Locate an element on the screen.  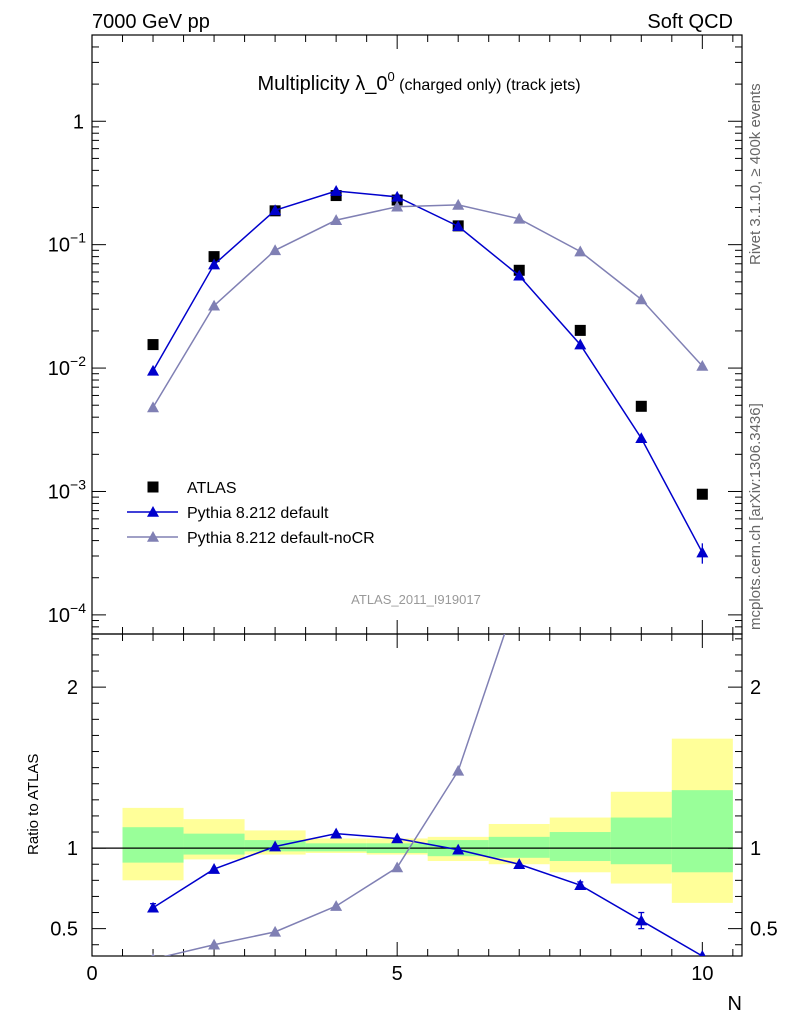
y-tick-label: 1 is located at coordinates (78, 122).